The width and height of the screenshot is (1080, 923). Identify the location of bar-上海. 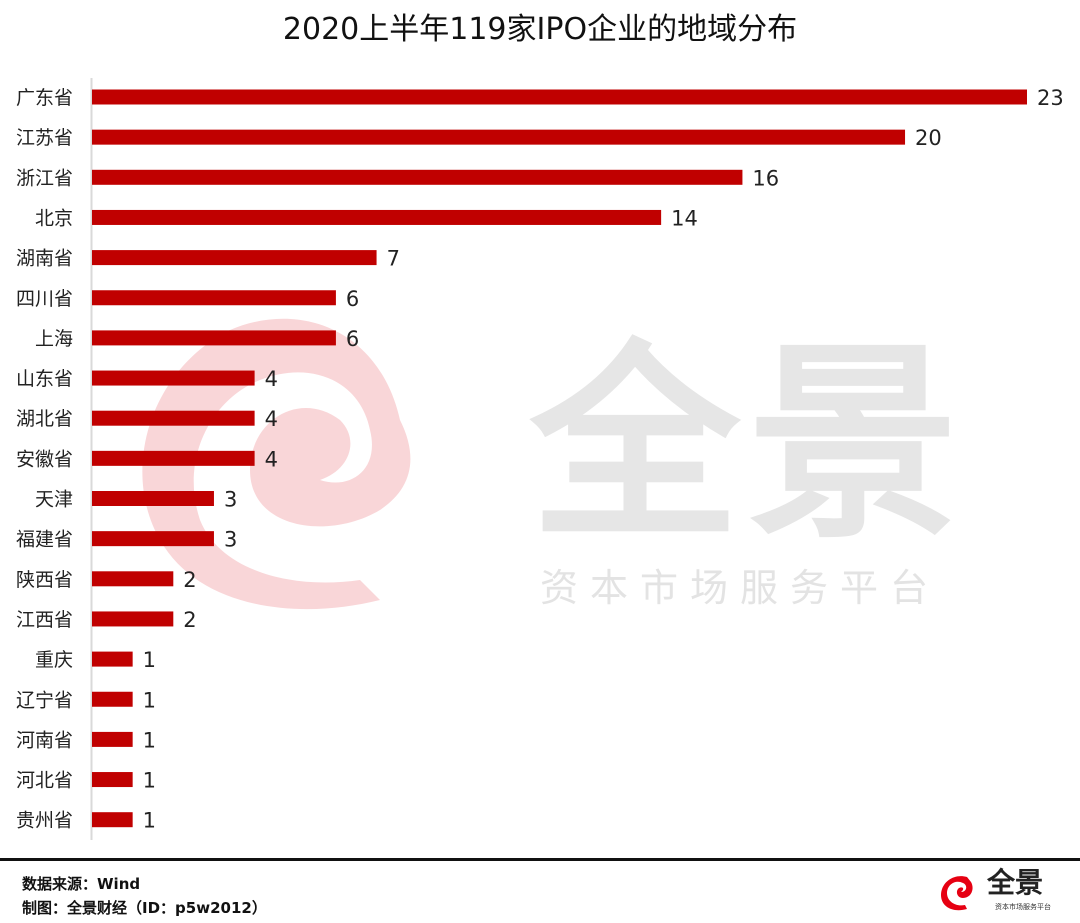
(214, 338).